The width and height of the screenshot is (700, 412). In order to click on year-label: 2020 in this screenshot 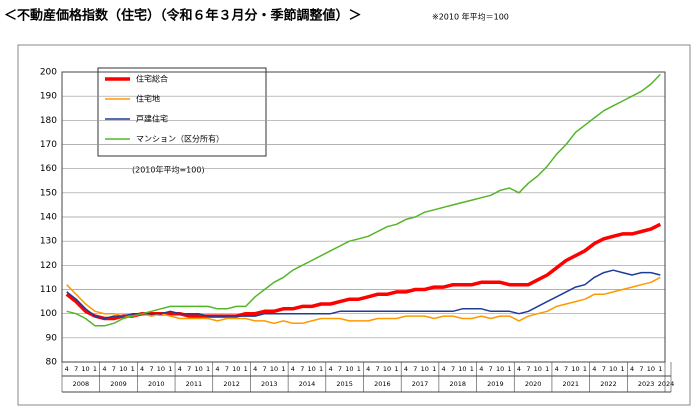, I will do `click(533, 384)`.